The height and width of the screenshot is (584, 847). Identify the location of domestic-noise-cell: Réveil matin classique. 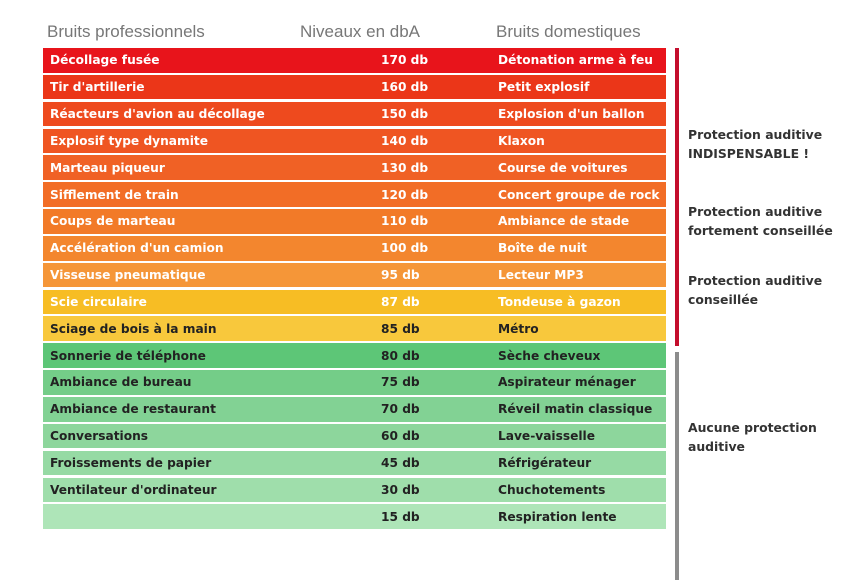
(575, 409).